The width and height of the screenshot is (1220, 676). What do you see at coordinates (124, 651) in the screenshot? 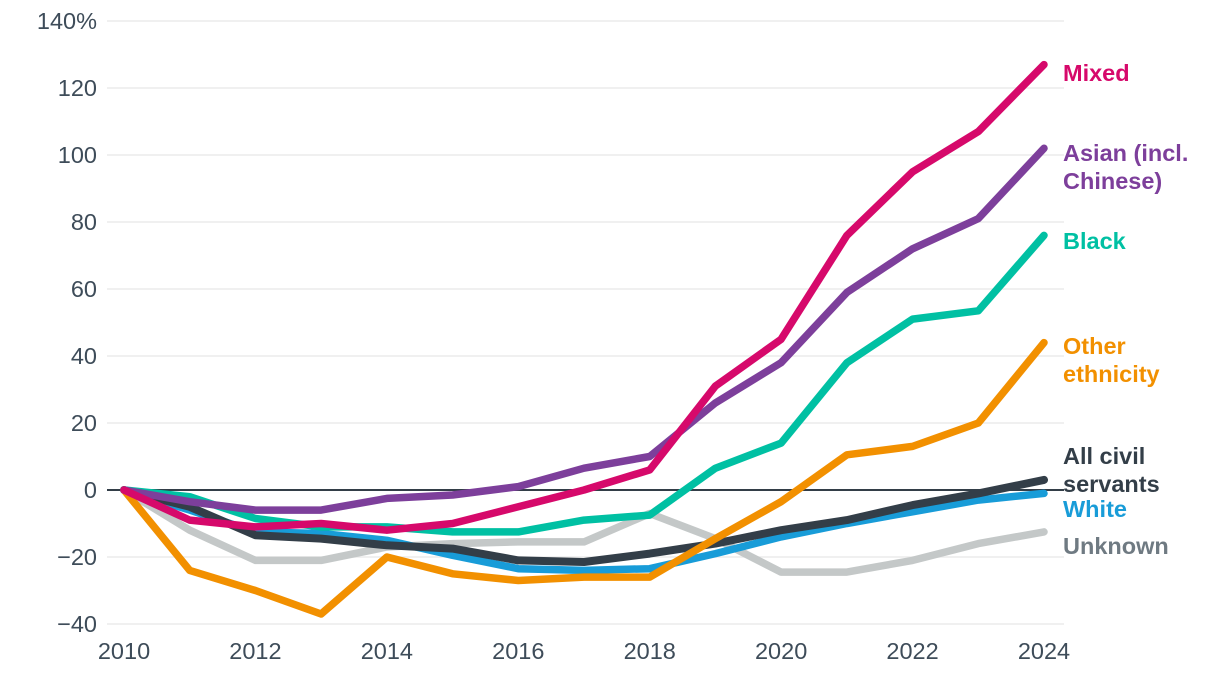
I see `x-axis-tick-label: 2010` at bounding box center [124, 651].